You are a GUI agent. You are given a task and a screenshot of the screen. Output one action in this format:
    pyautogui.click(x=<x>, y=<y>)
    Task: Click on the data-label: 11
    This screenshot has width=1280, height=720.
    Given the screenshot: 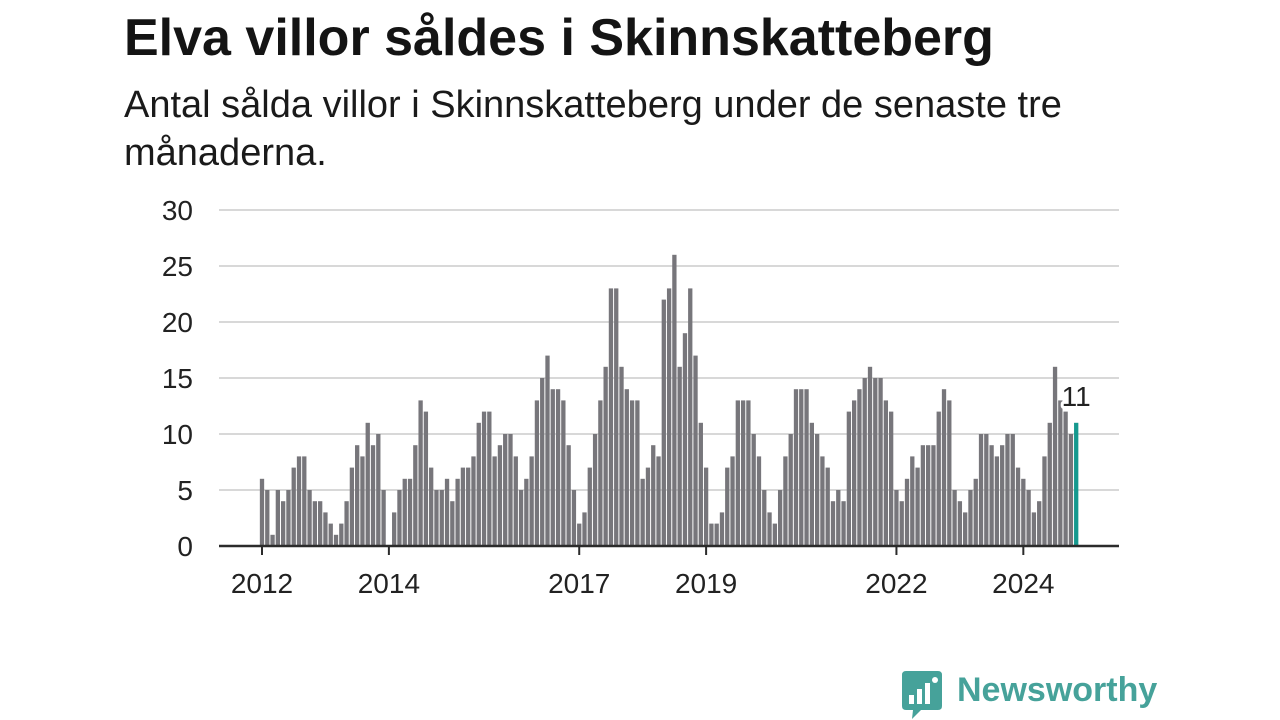 What is the action you would take?
    pyautogui.click(x=1076, y=396)
    